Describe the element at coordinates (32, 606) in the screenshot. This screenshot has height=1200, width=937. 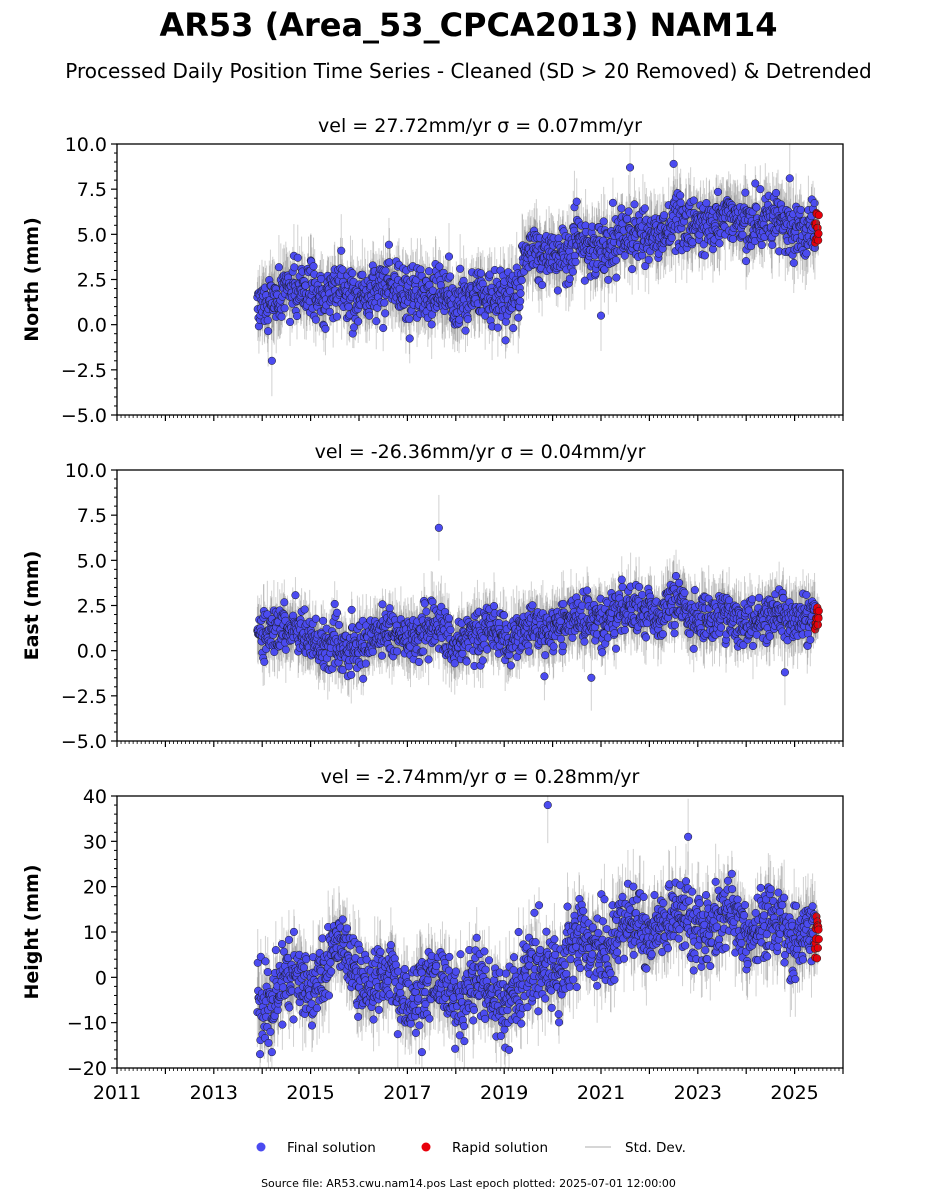
I see `y-axis-label: East (mm)` at that location.